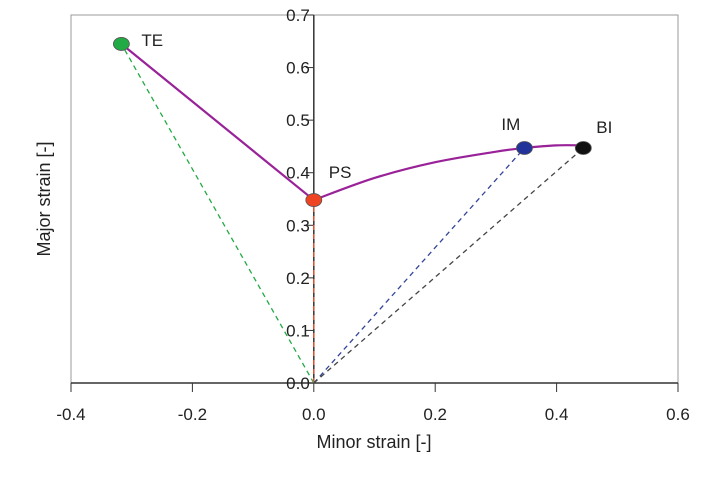 The height and width of the screenshot is (480, 726). I want to click on point-marker-bi, so click(583, 148).